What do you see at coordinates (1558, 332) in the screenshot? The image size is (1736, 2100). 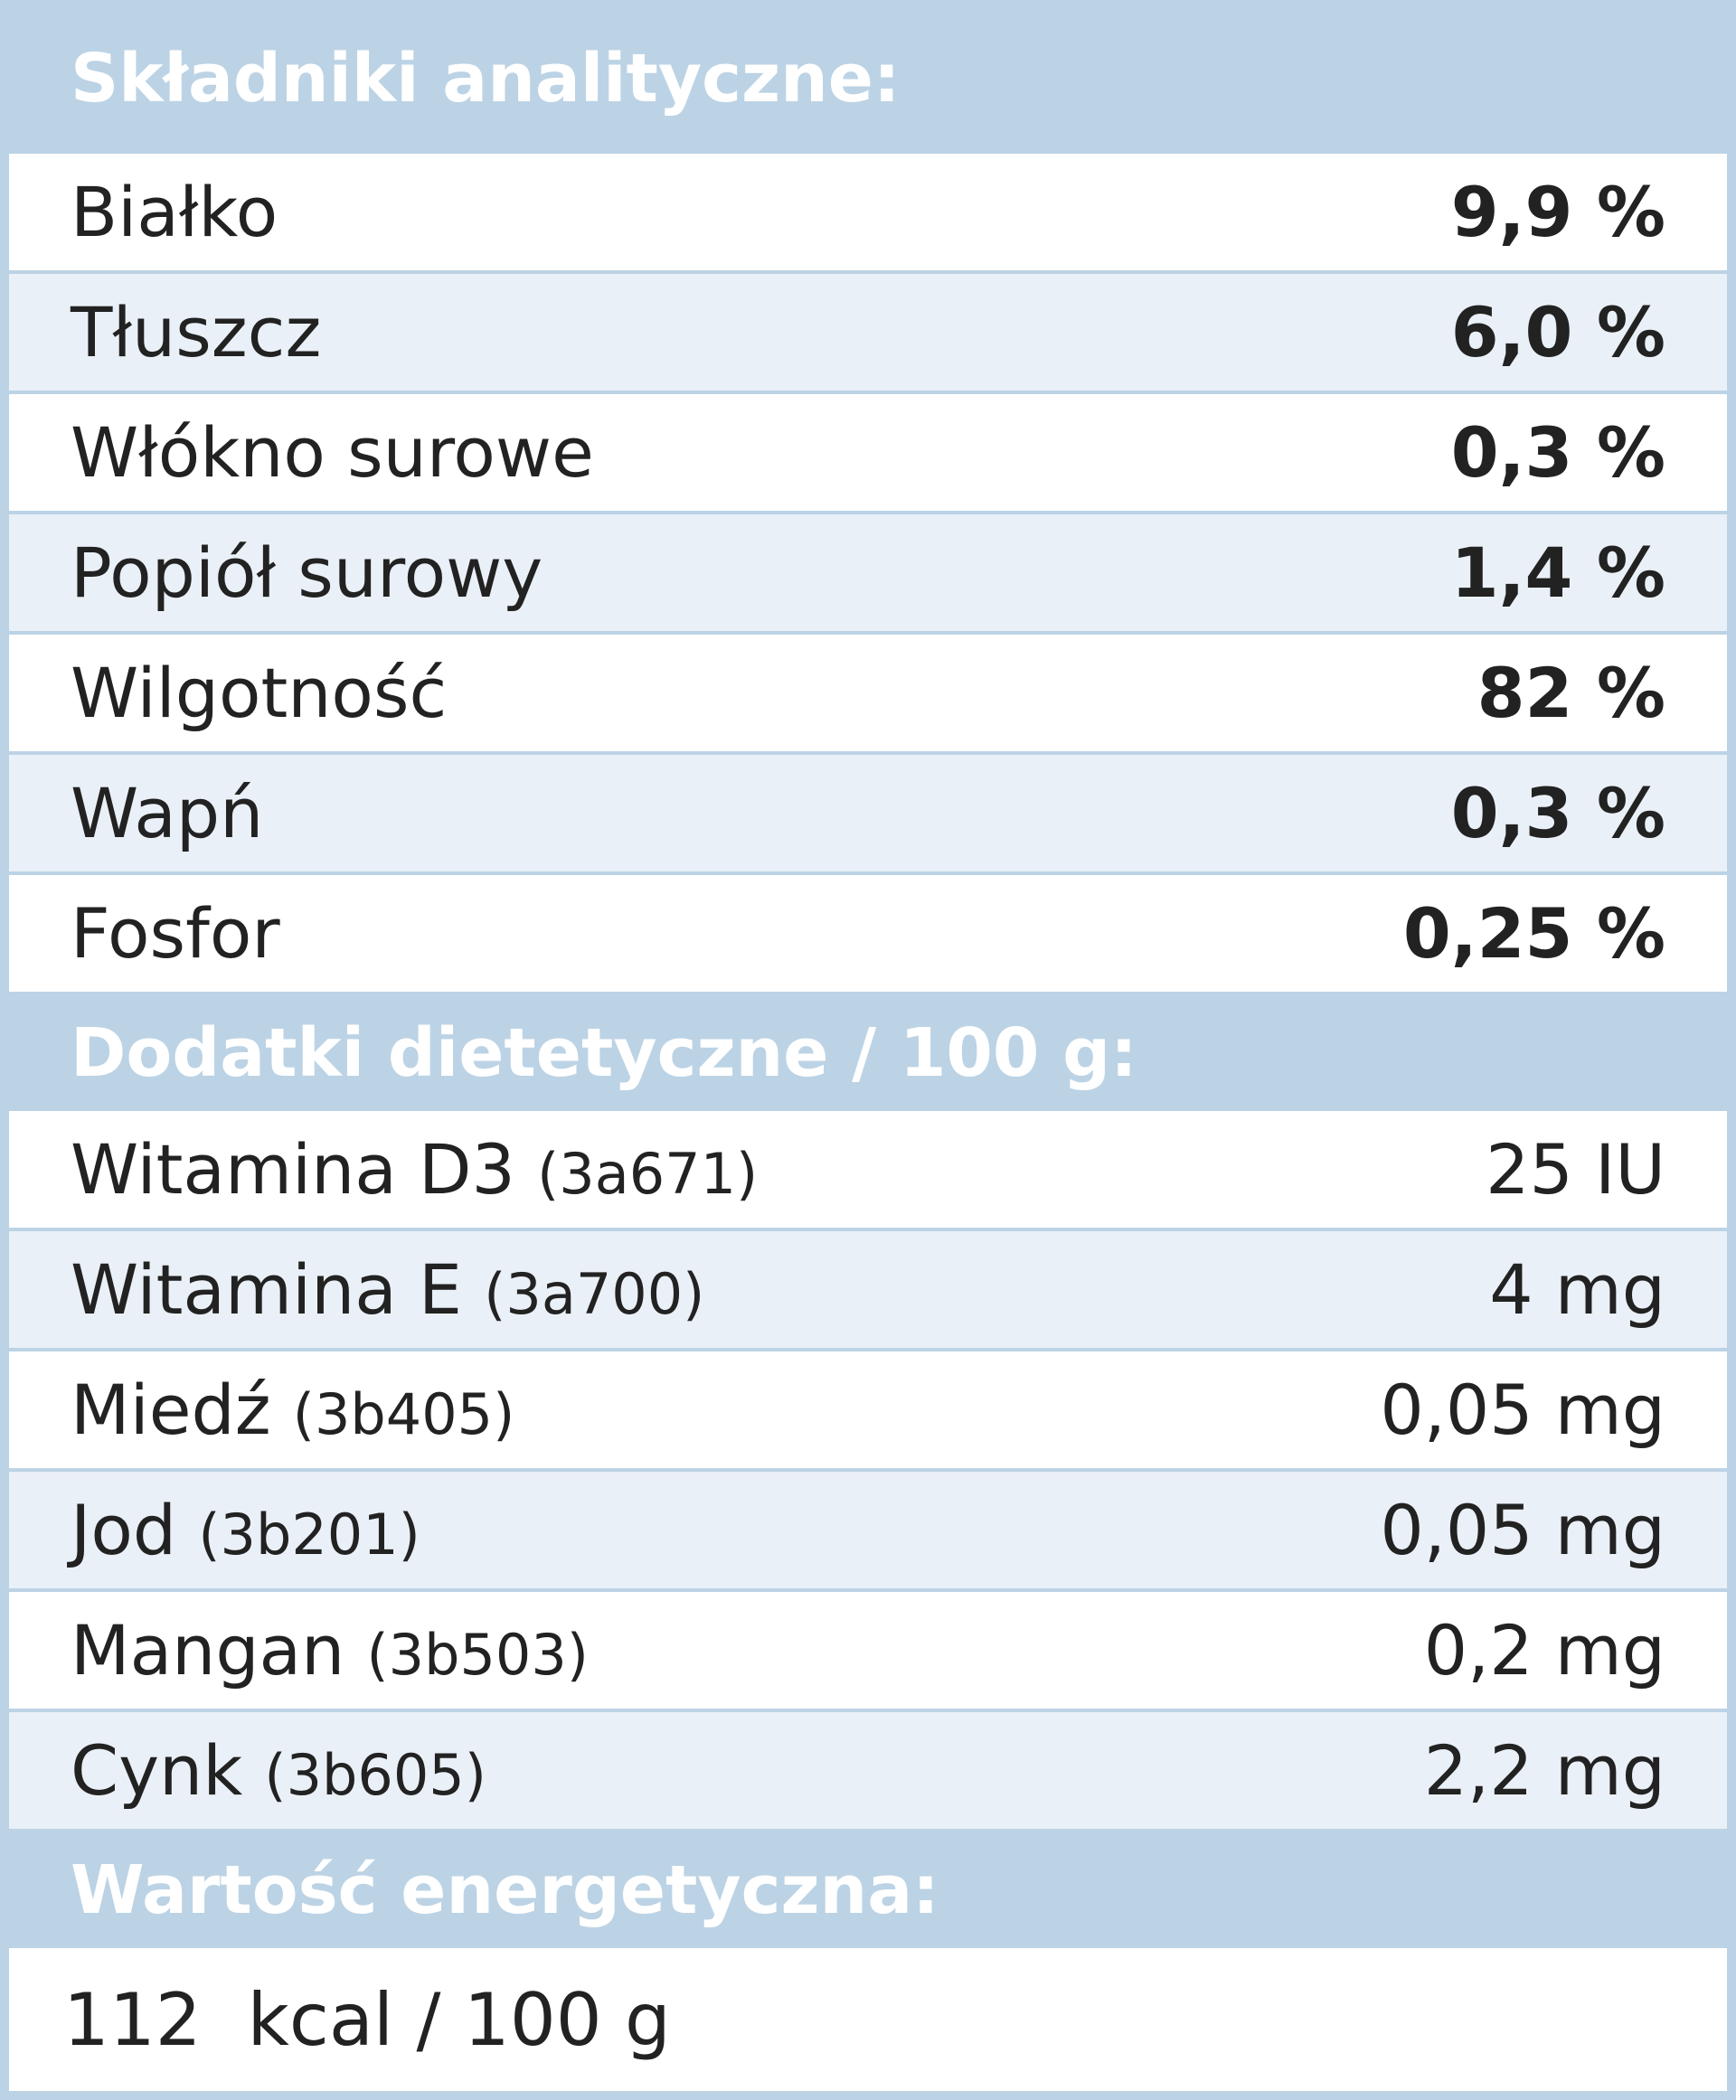 I see `nutrient-value: 6,0 %` at bounding box center [1558, 332].